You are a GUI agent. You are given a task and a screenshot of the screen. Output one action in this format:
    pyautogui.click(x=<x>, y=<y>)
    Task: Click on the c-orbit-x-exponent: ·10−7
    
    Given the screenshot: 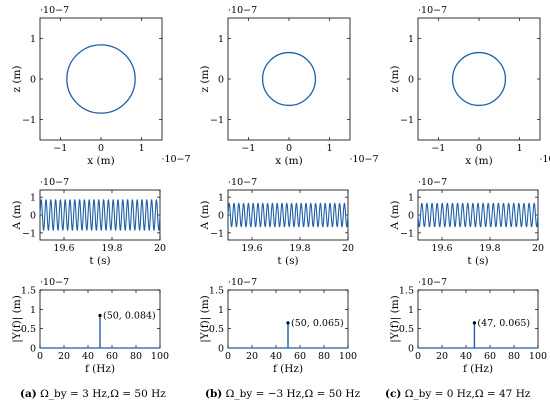 What is the action you would take?
    pyautogui.click(x=544, y=159)
    